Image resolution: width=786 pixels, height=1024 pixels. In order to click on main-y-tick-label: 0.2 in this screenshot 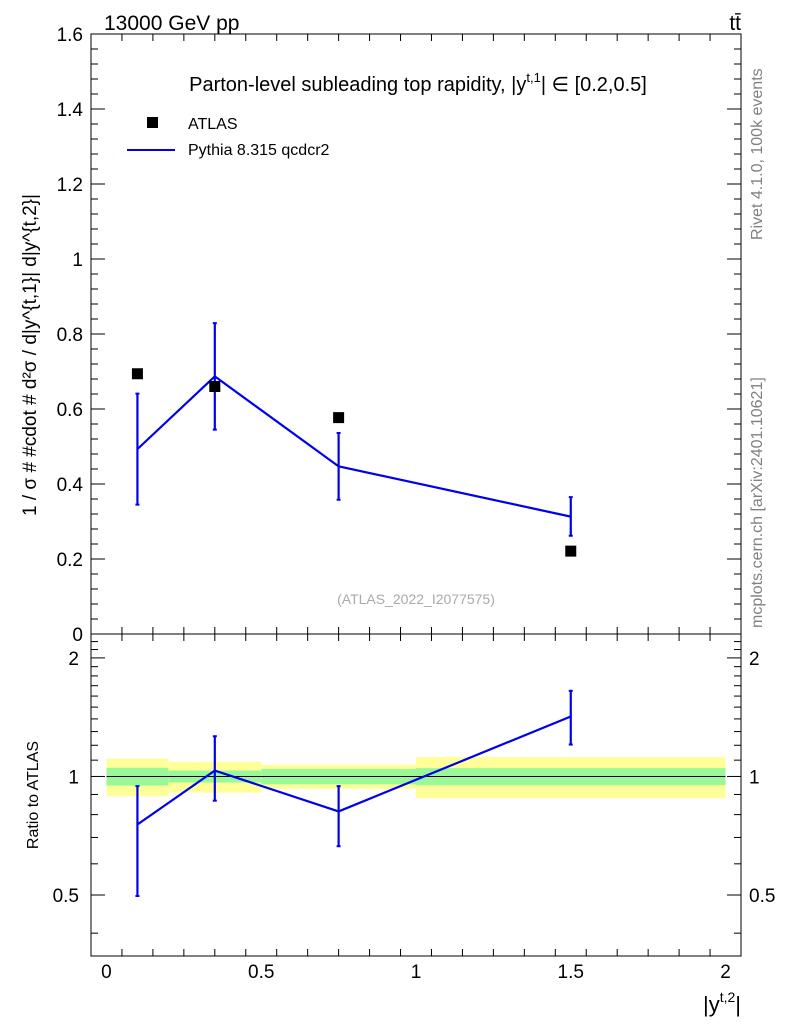, I will do `click(70, 560)`.